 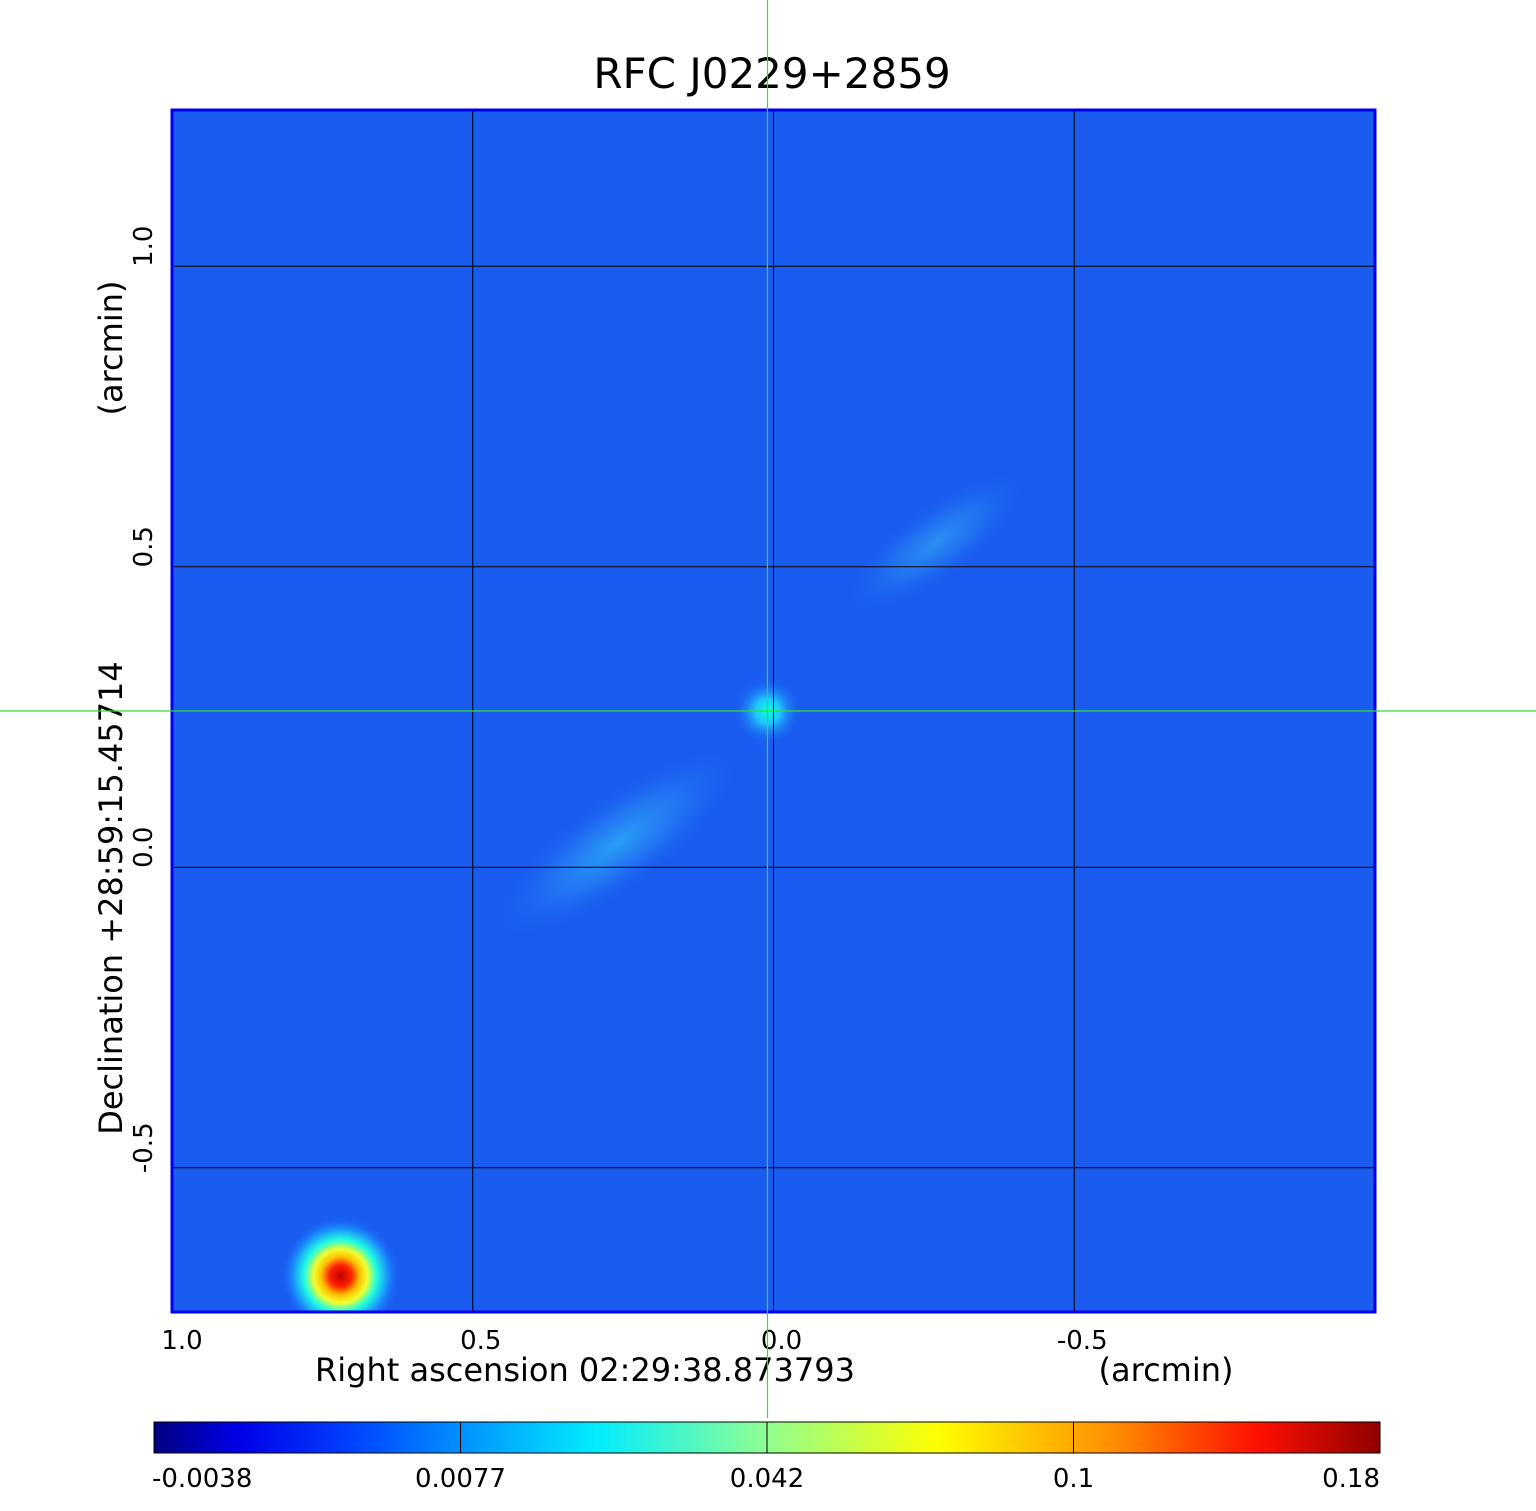 I want to click on x-axis-label: Right ascension 02:29:38.873793, so click(x=585, y=1370).